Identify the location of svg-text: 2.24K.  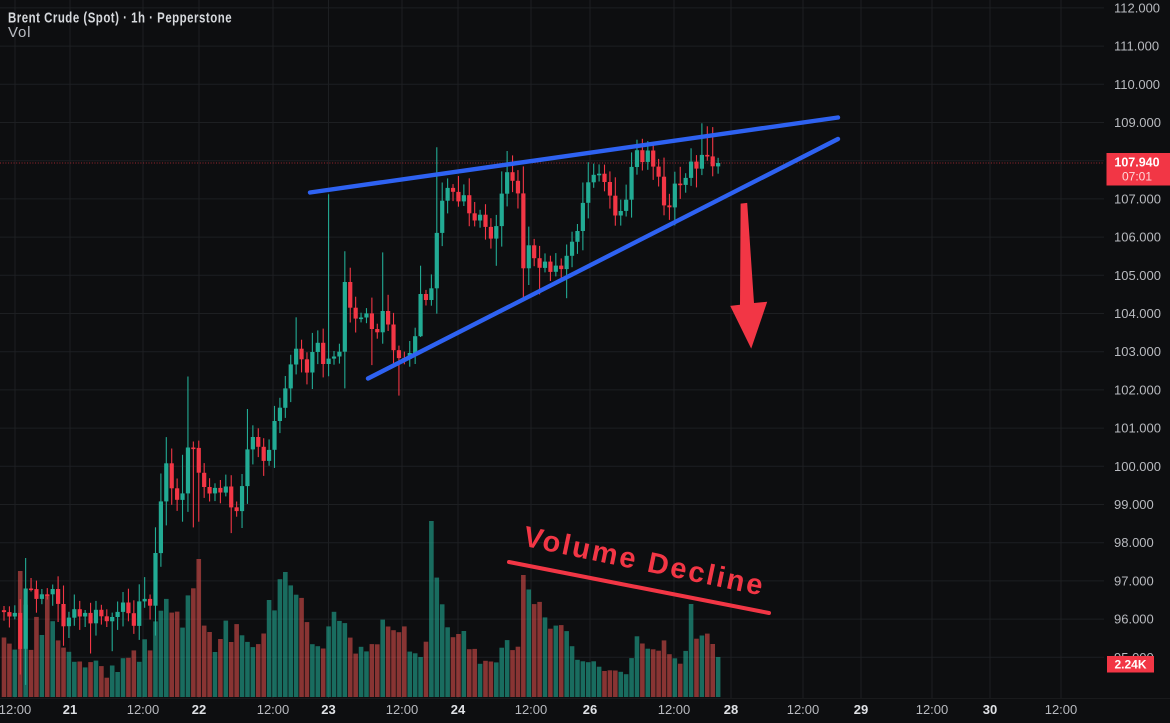
(1130, 665).